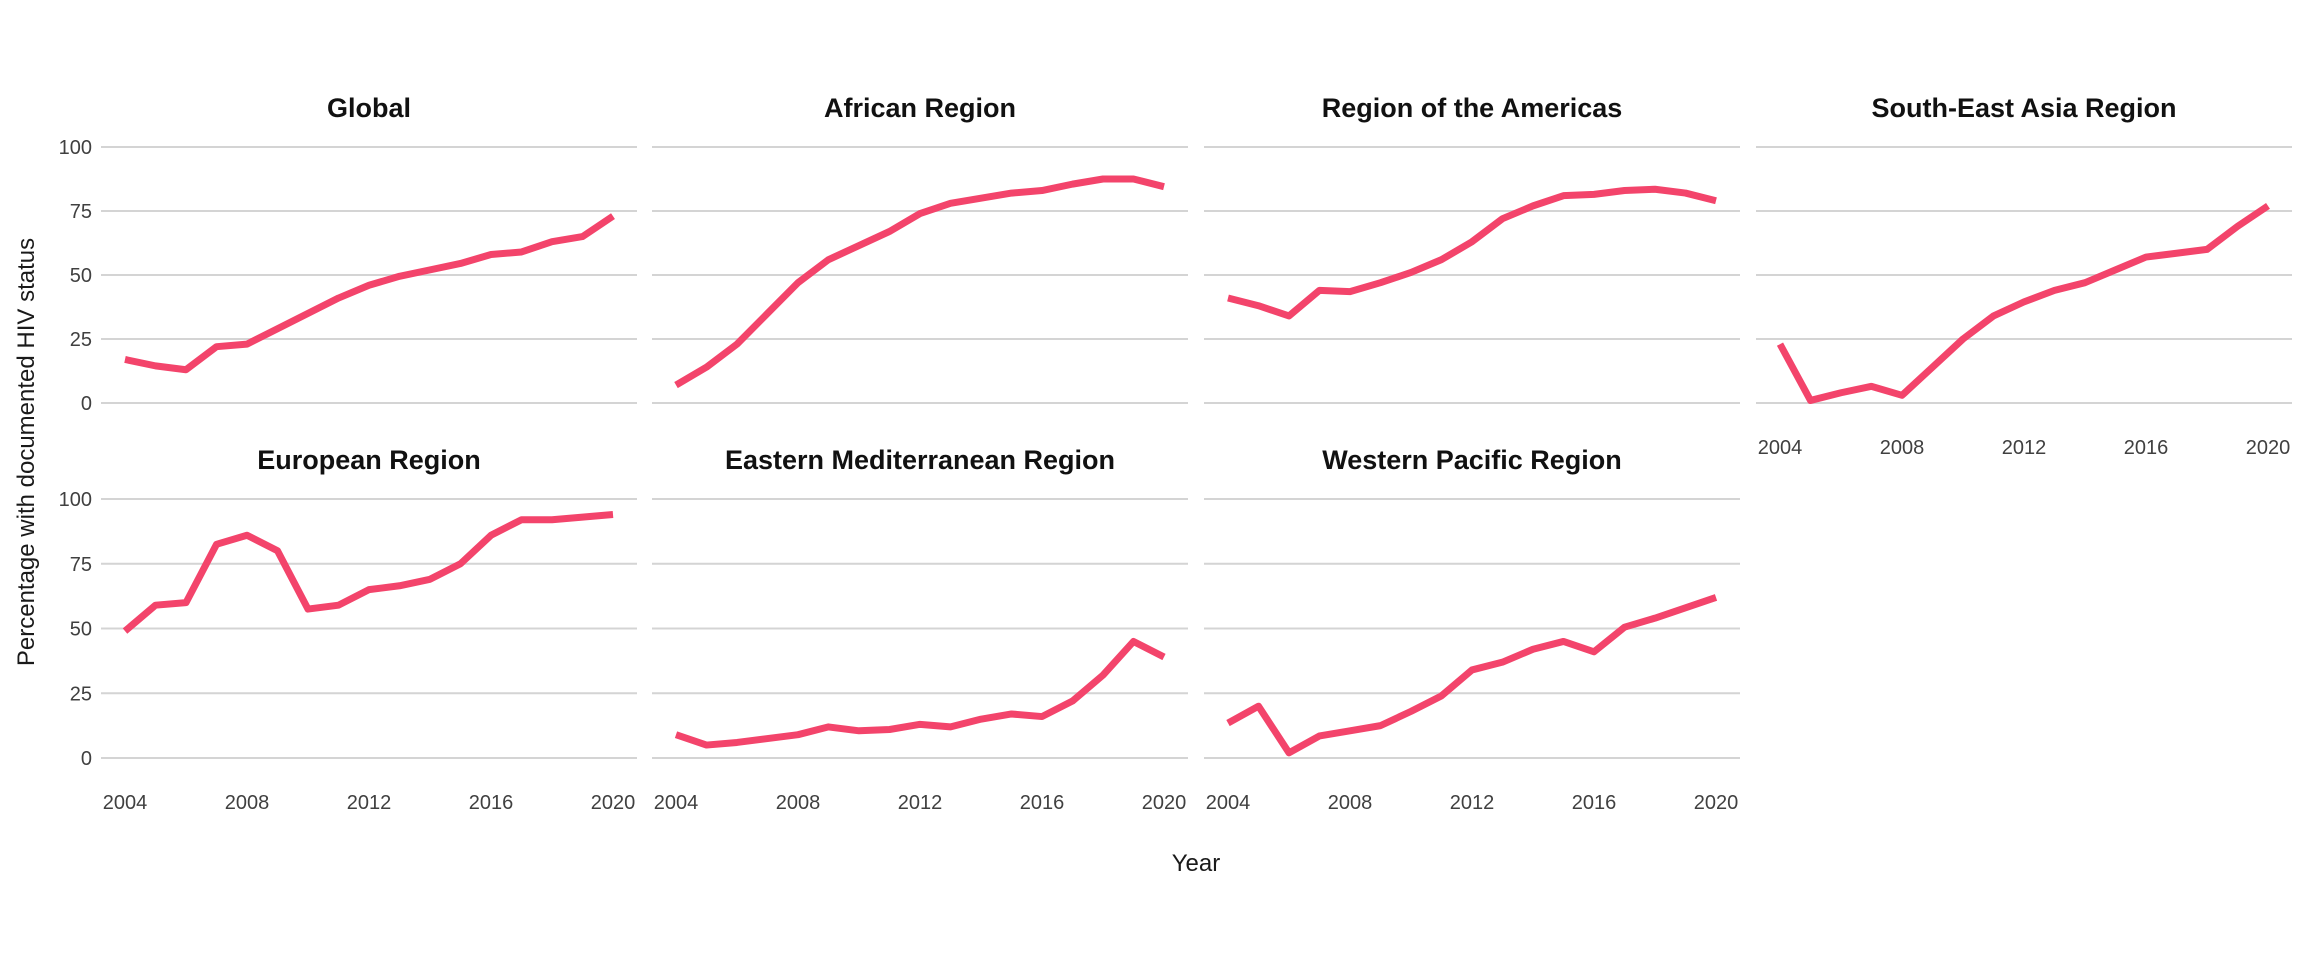 The width and height of the screenshot is (2304, 960). Describe the element at coordinates (369, 460) in the screenshot. I see `facet-title: European Region` at that location.